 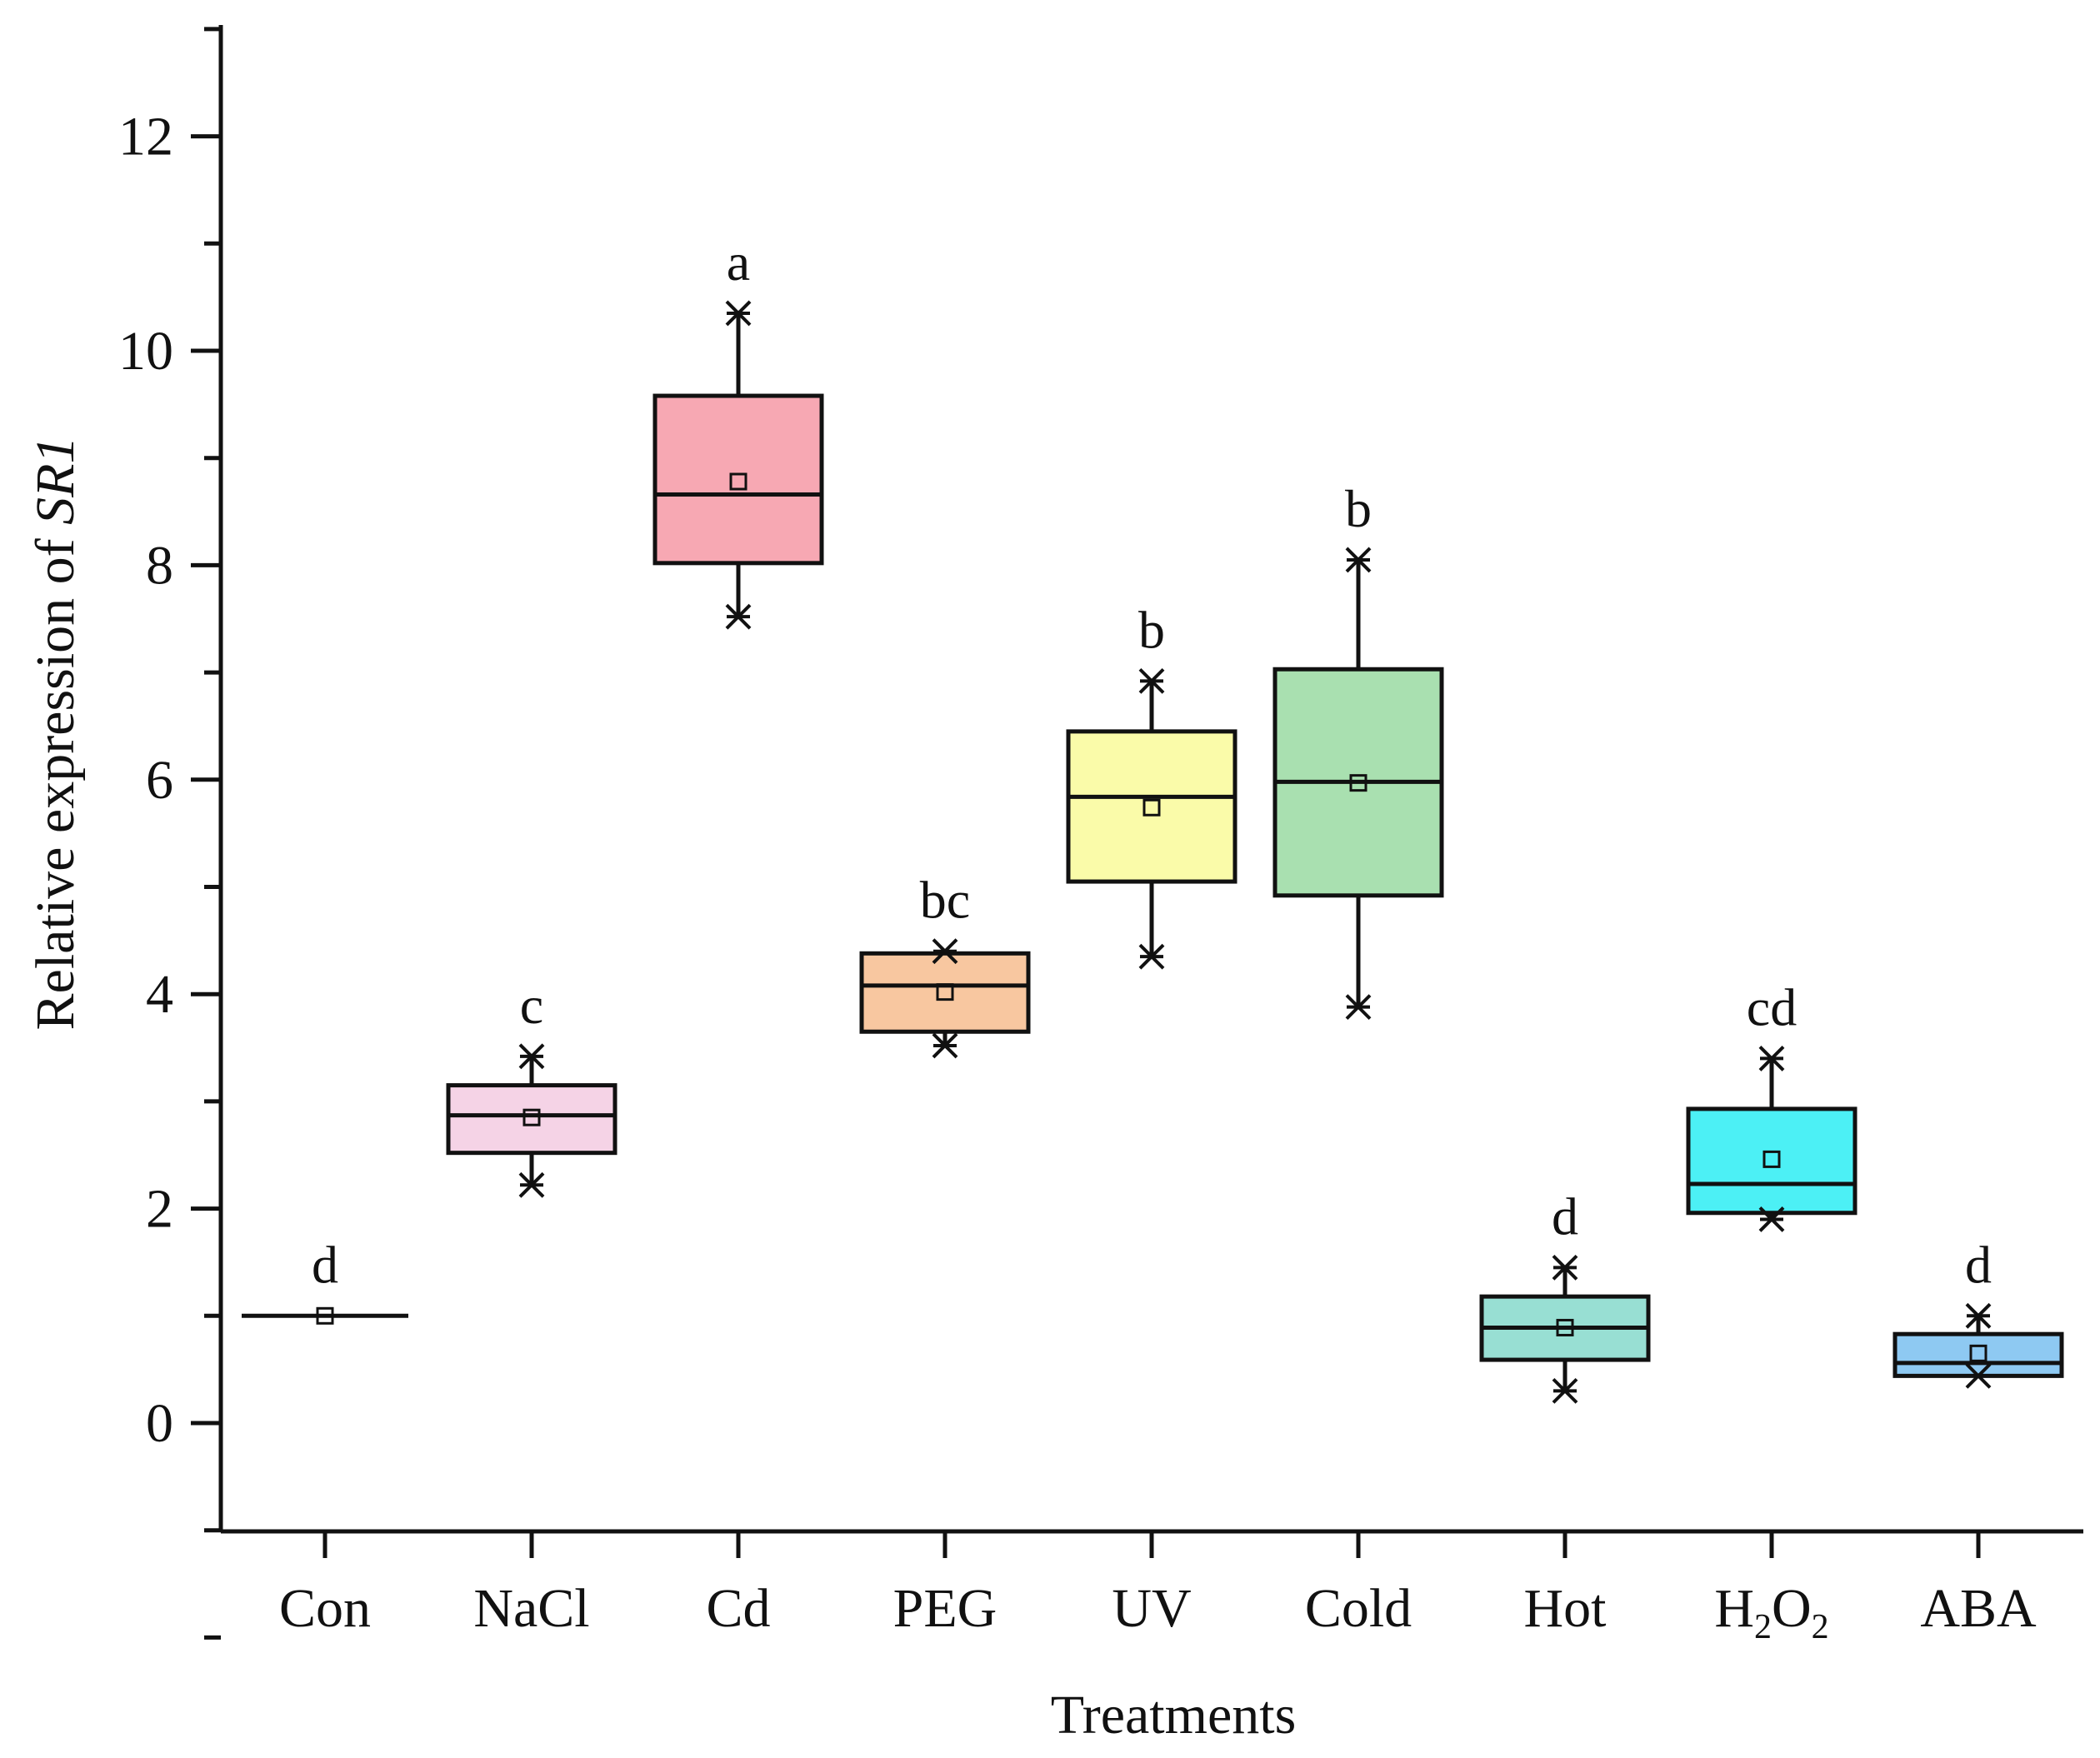 I want to click on y-tick-label: 10, so click(x=145, y=351).